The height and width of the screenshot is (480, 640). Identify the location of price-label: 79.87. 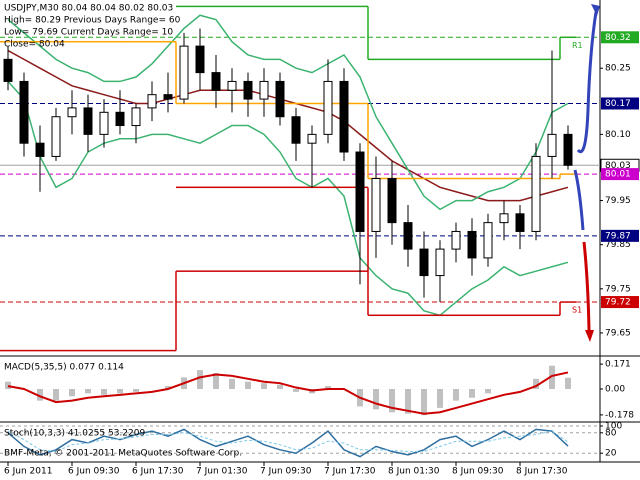
(618, 236).